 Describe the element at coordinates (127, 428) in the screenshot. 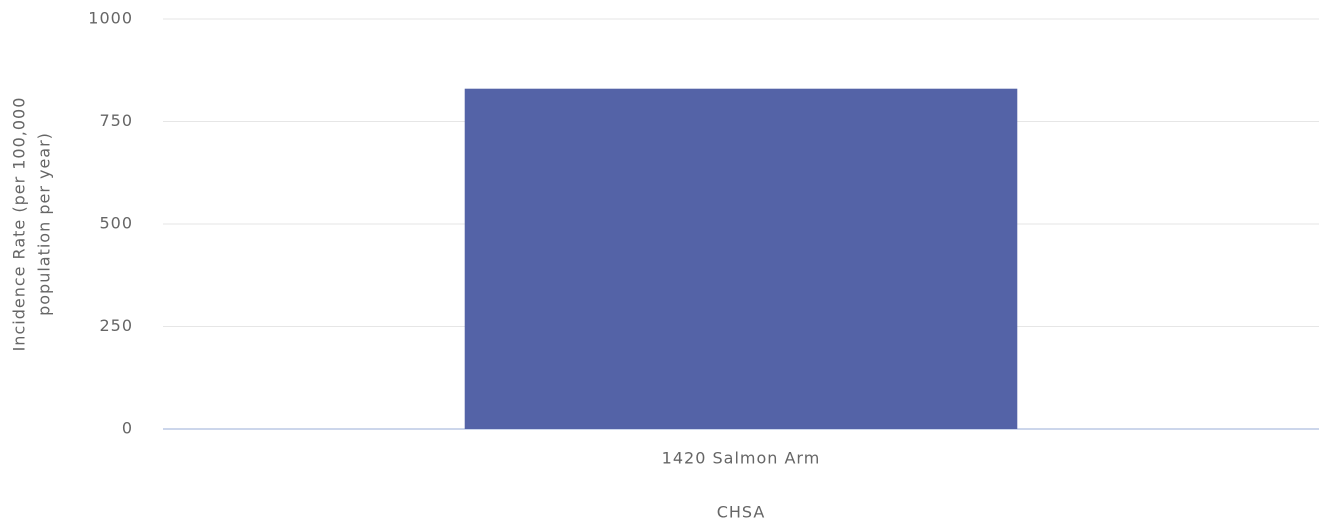

I see `y-tick-label: 0` at that location.